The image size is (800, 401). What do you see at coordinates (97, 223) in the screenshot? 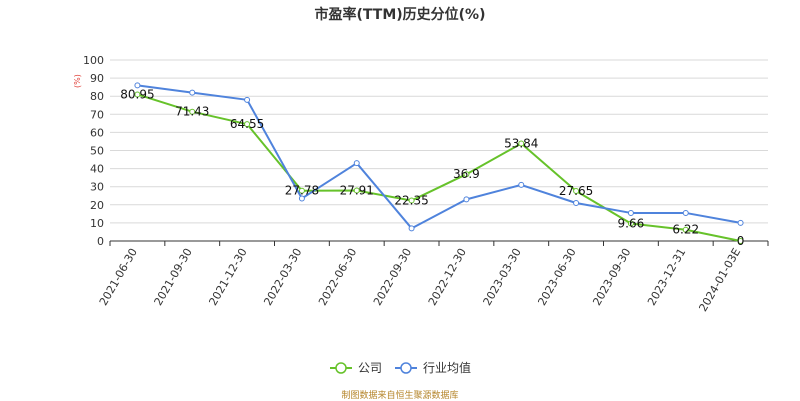
I see `y-tick-label: 10` at bounding box center [97, 223].